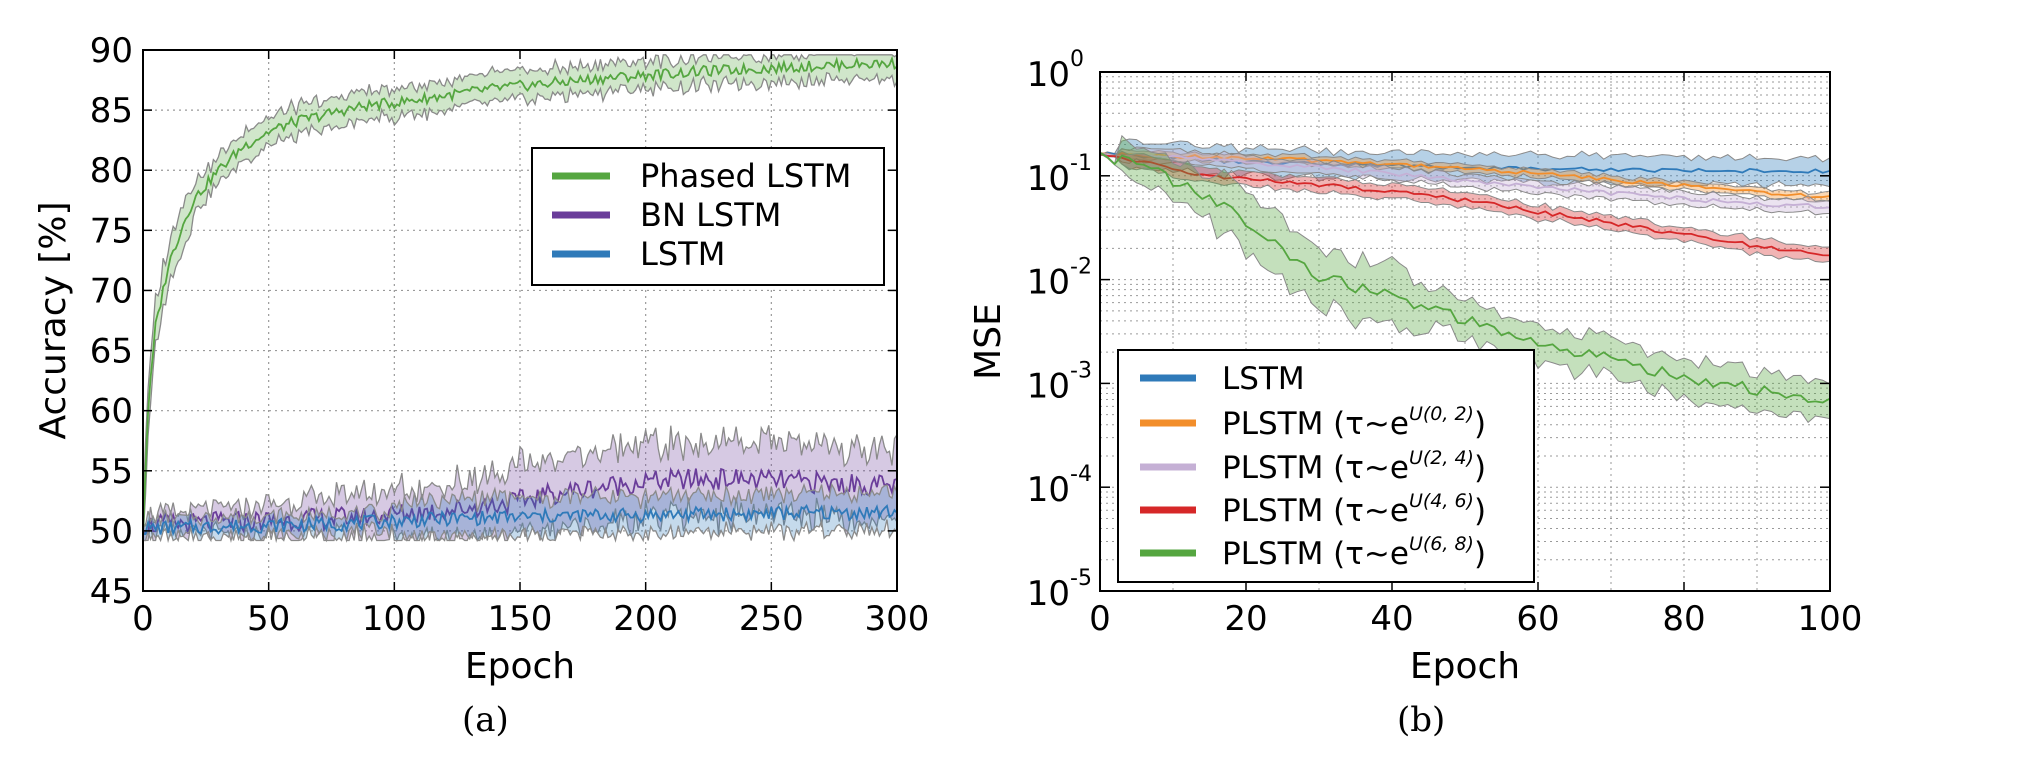 The width and height of the screenshot is (2030, 774). I want to click on legend-label-a: BN LSTM, so click(710, 215).